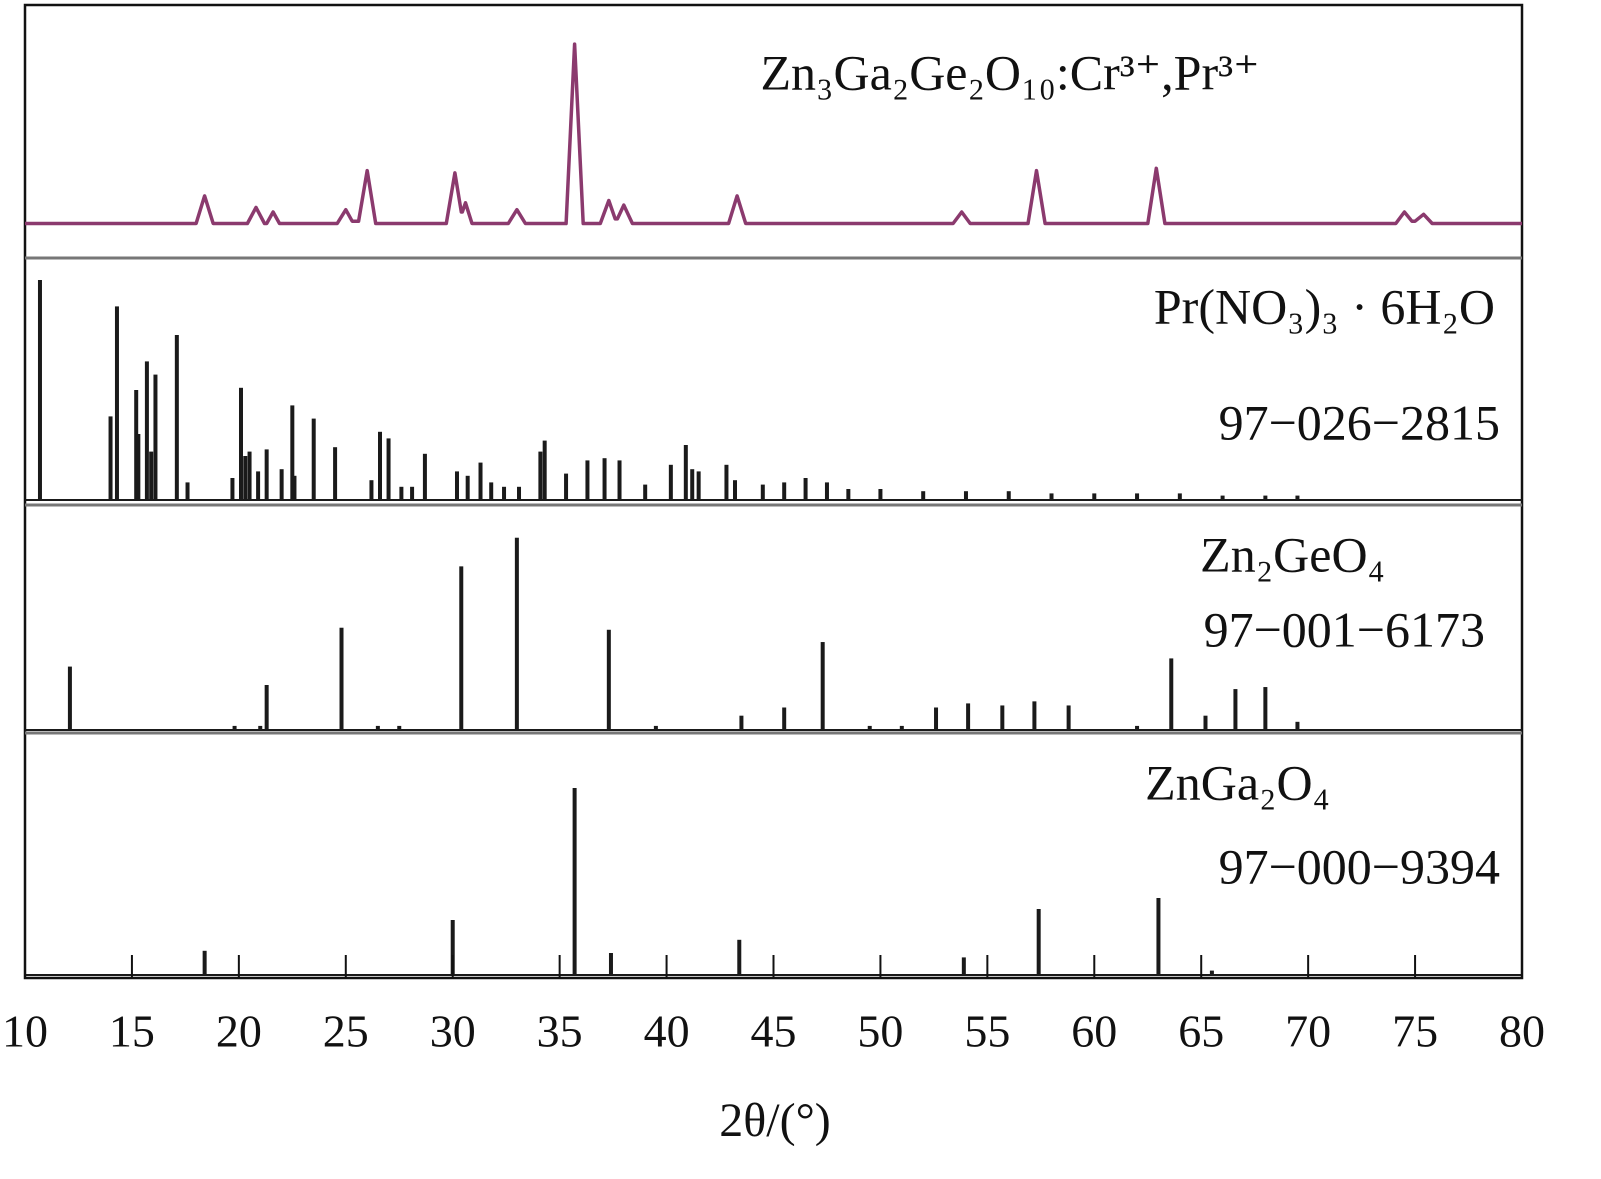 This screenshot has height=1179, width=1601. Describe the element at coordinates (1359, 866) in the screenshot. I see `card-number: 97−000−9394` at that location.